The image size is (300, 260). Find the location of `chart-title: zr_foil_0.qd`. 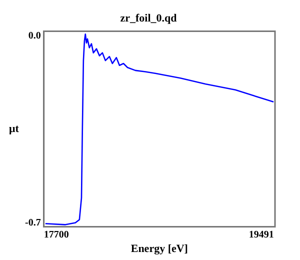

chart-title: zr_foil_0.qd is located at coordinates (148, 18).